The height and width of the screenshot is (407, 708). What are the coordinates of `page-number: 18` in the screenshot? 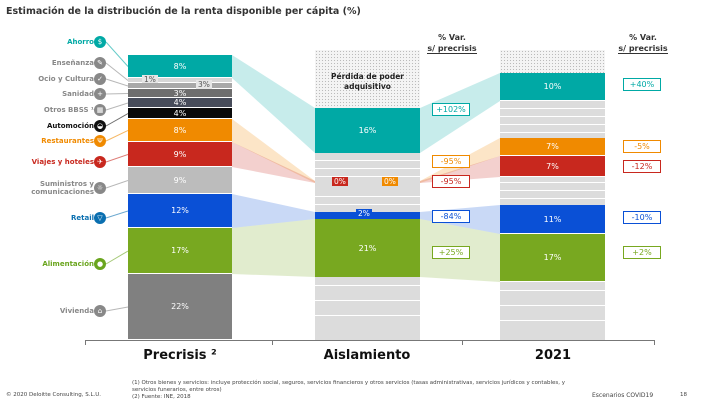 It's located at (683, 395).